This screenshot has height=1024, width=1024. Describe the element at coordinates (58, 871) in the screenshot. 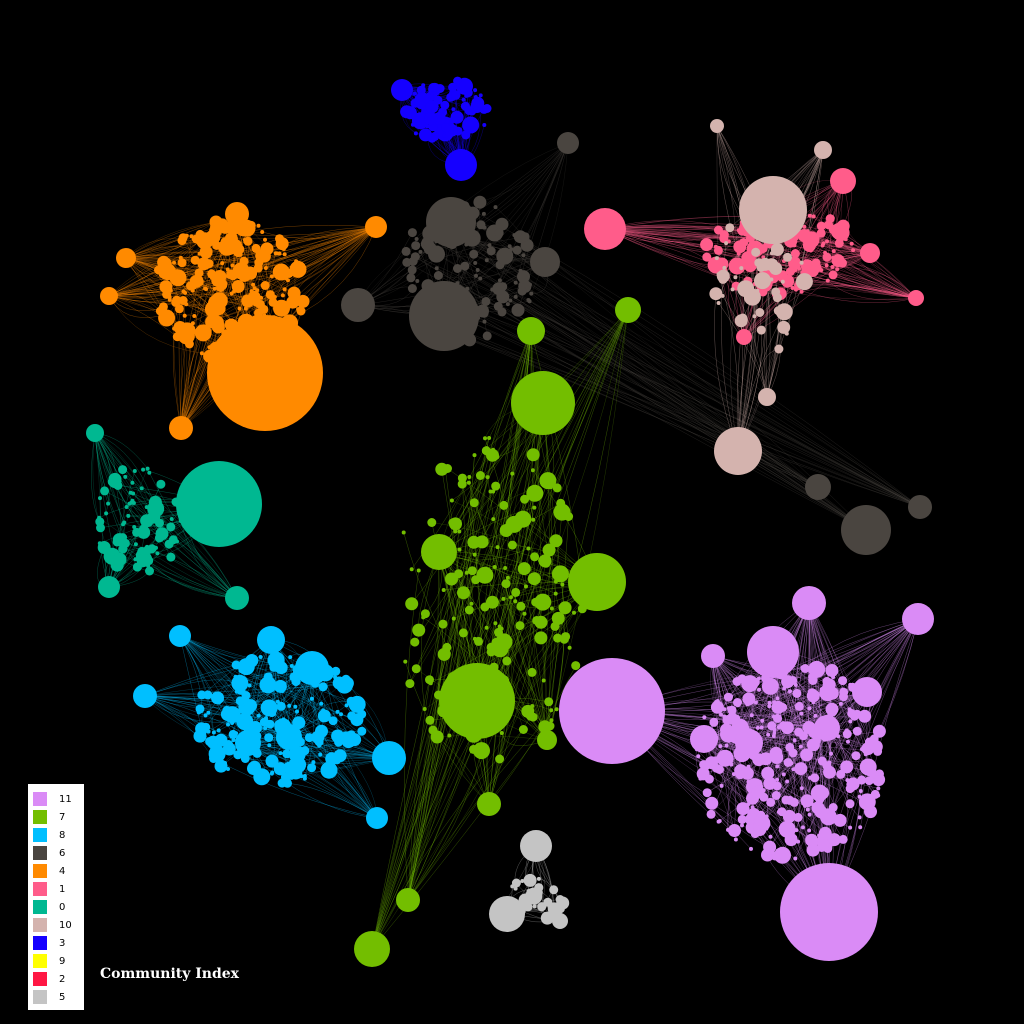

I see `legend-item-4: 4` at that location.